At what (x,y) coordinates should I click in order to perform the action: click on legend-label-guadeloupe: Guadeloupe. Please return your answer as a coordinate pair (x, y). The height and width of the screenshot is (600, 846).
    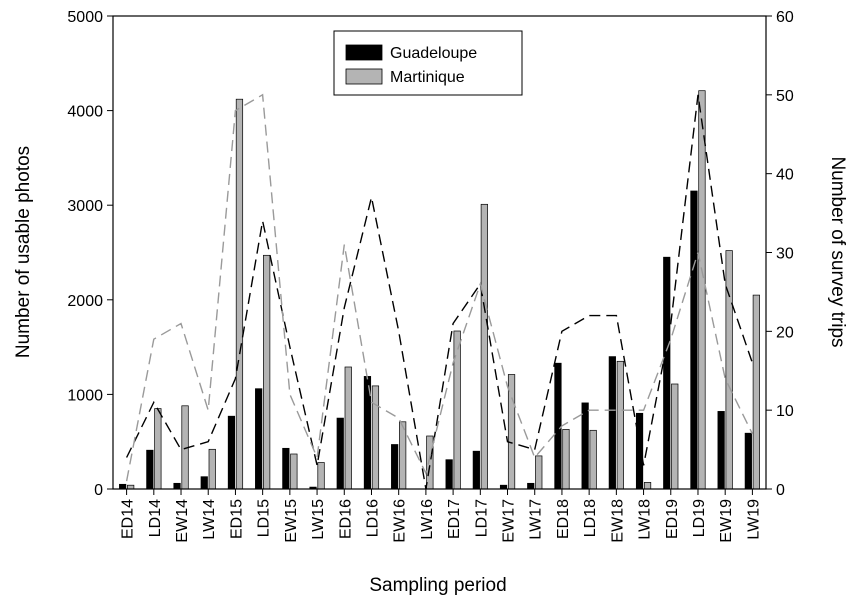
    Looking at the image, I should click on (433, 53).